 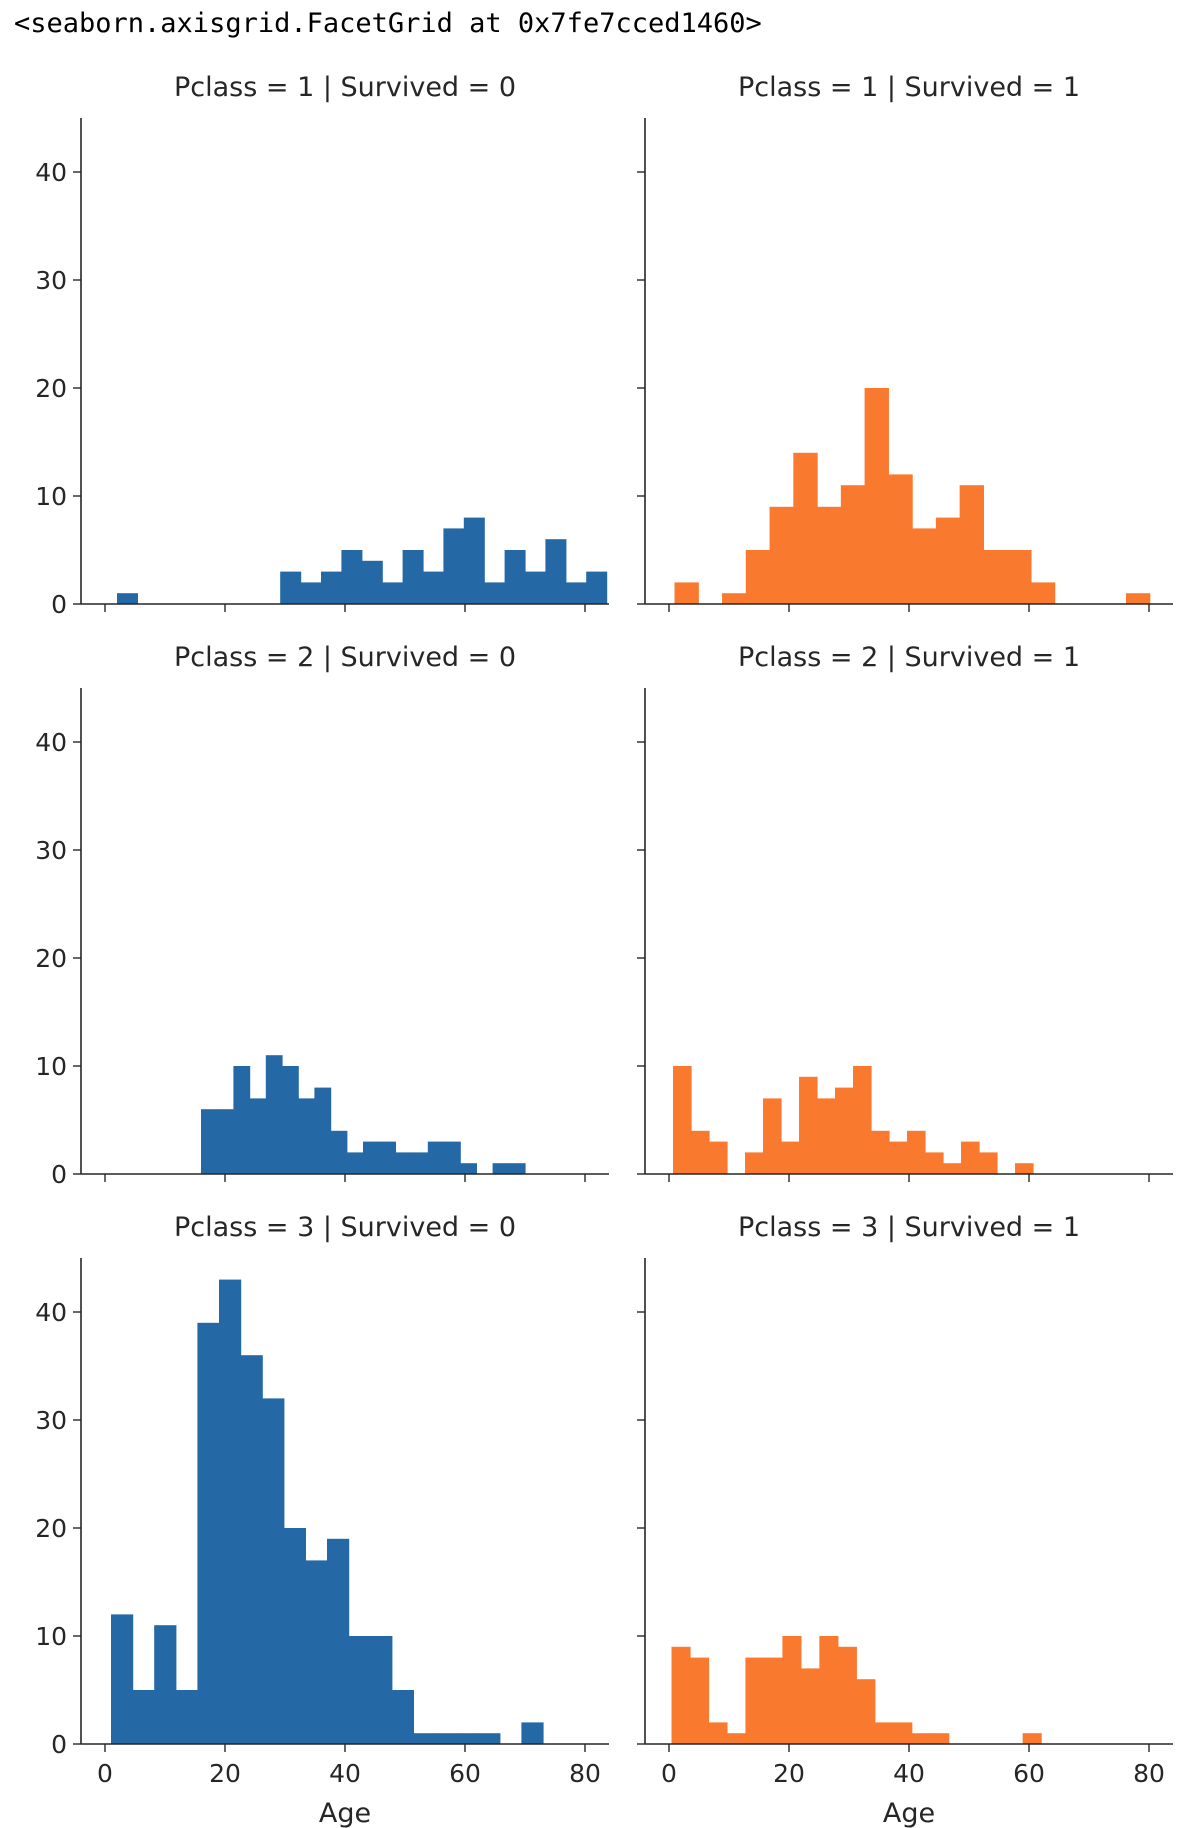 What do you see at coordinates (909, 657) in the screenshot?
I see `panel-title: Pclass = 2 | Survived = 1` at bounding box center [909, 657].